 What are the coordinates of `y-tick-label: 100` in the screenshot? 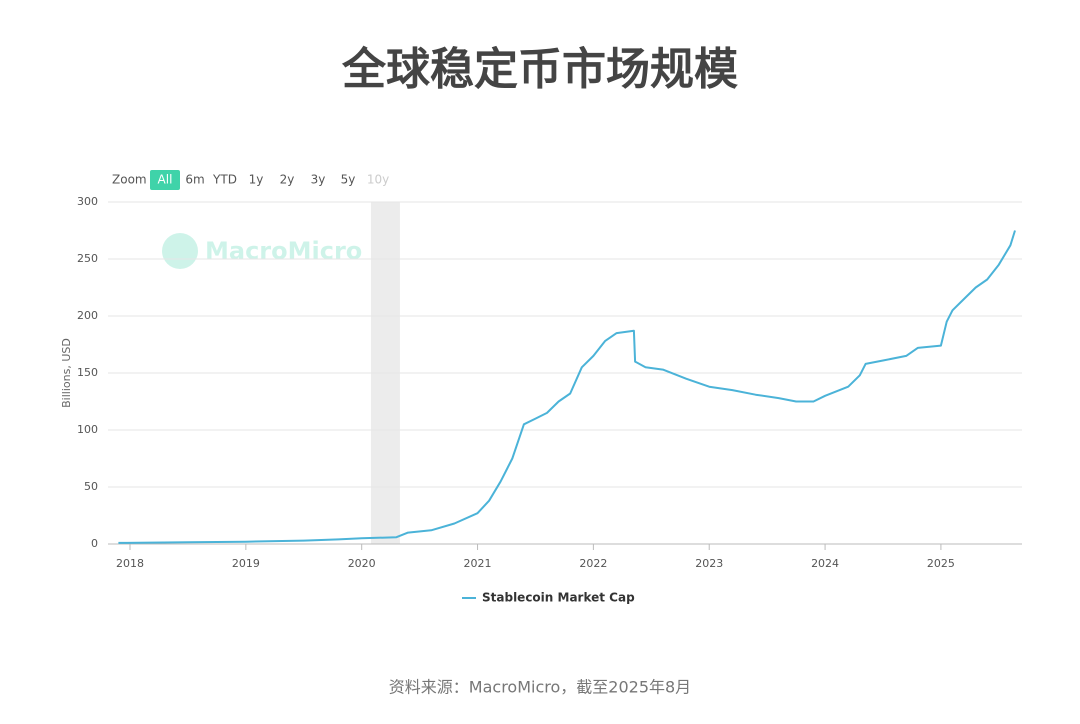 It's located at (87, 429).